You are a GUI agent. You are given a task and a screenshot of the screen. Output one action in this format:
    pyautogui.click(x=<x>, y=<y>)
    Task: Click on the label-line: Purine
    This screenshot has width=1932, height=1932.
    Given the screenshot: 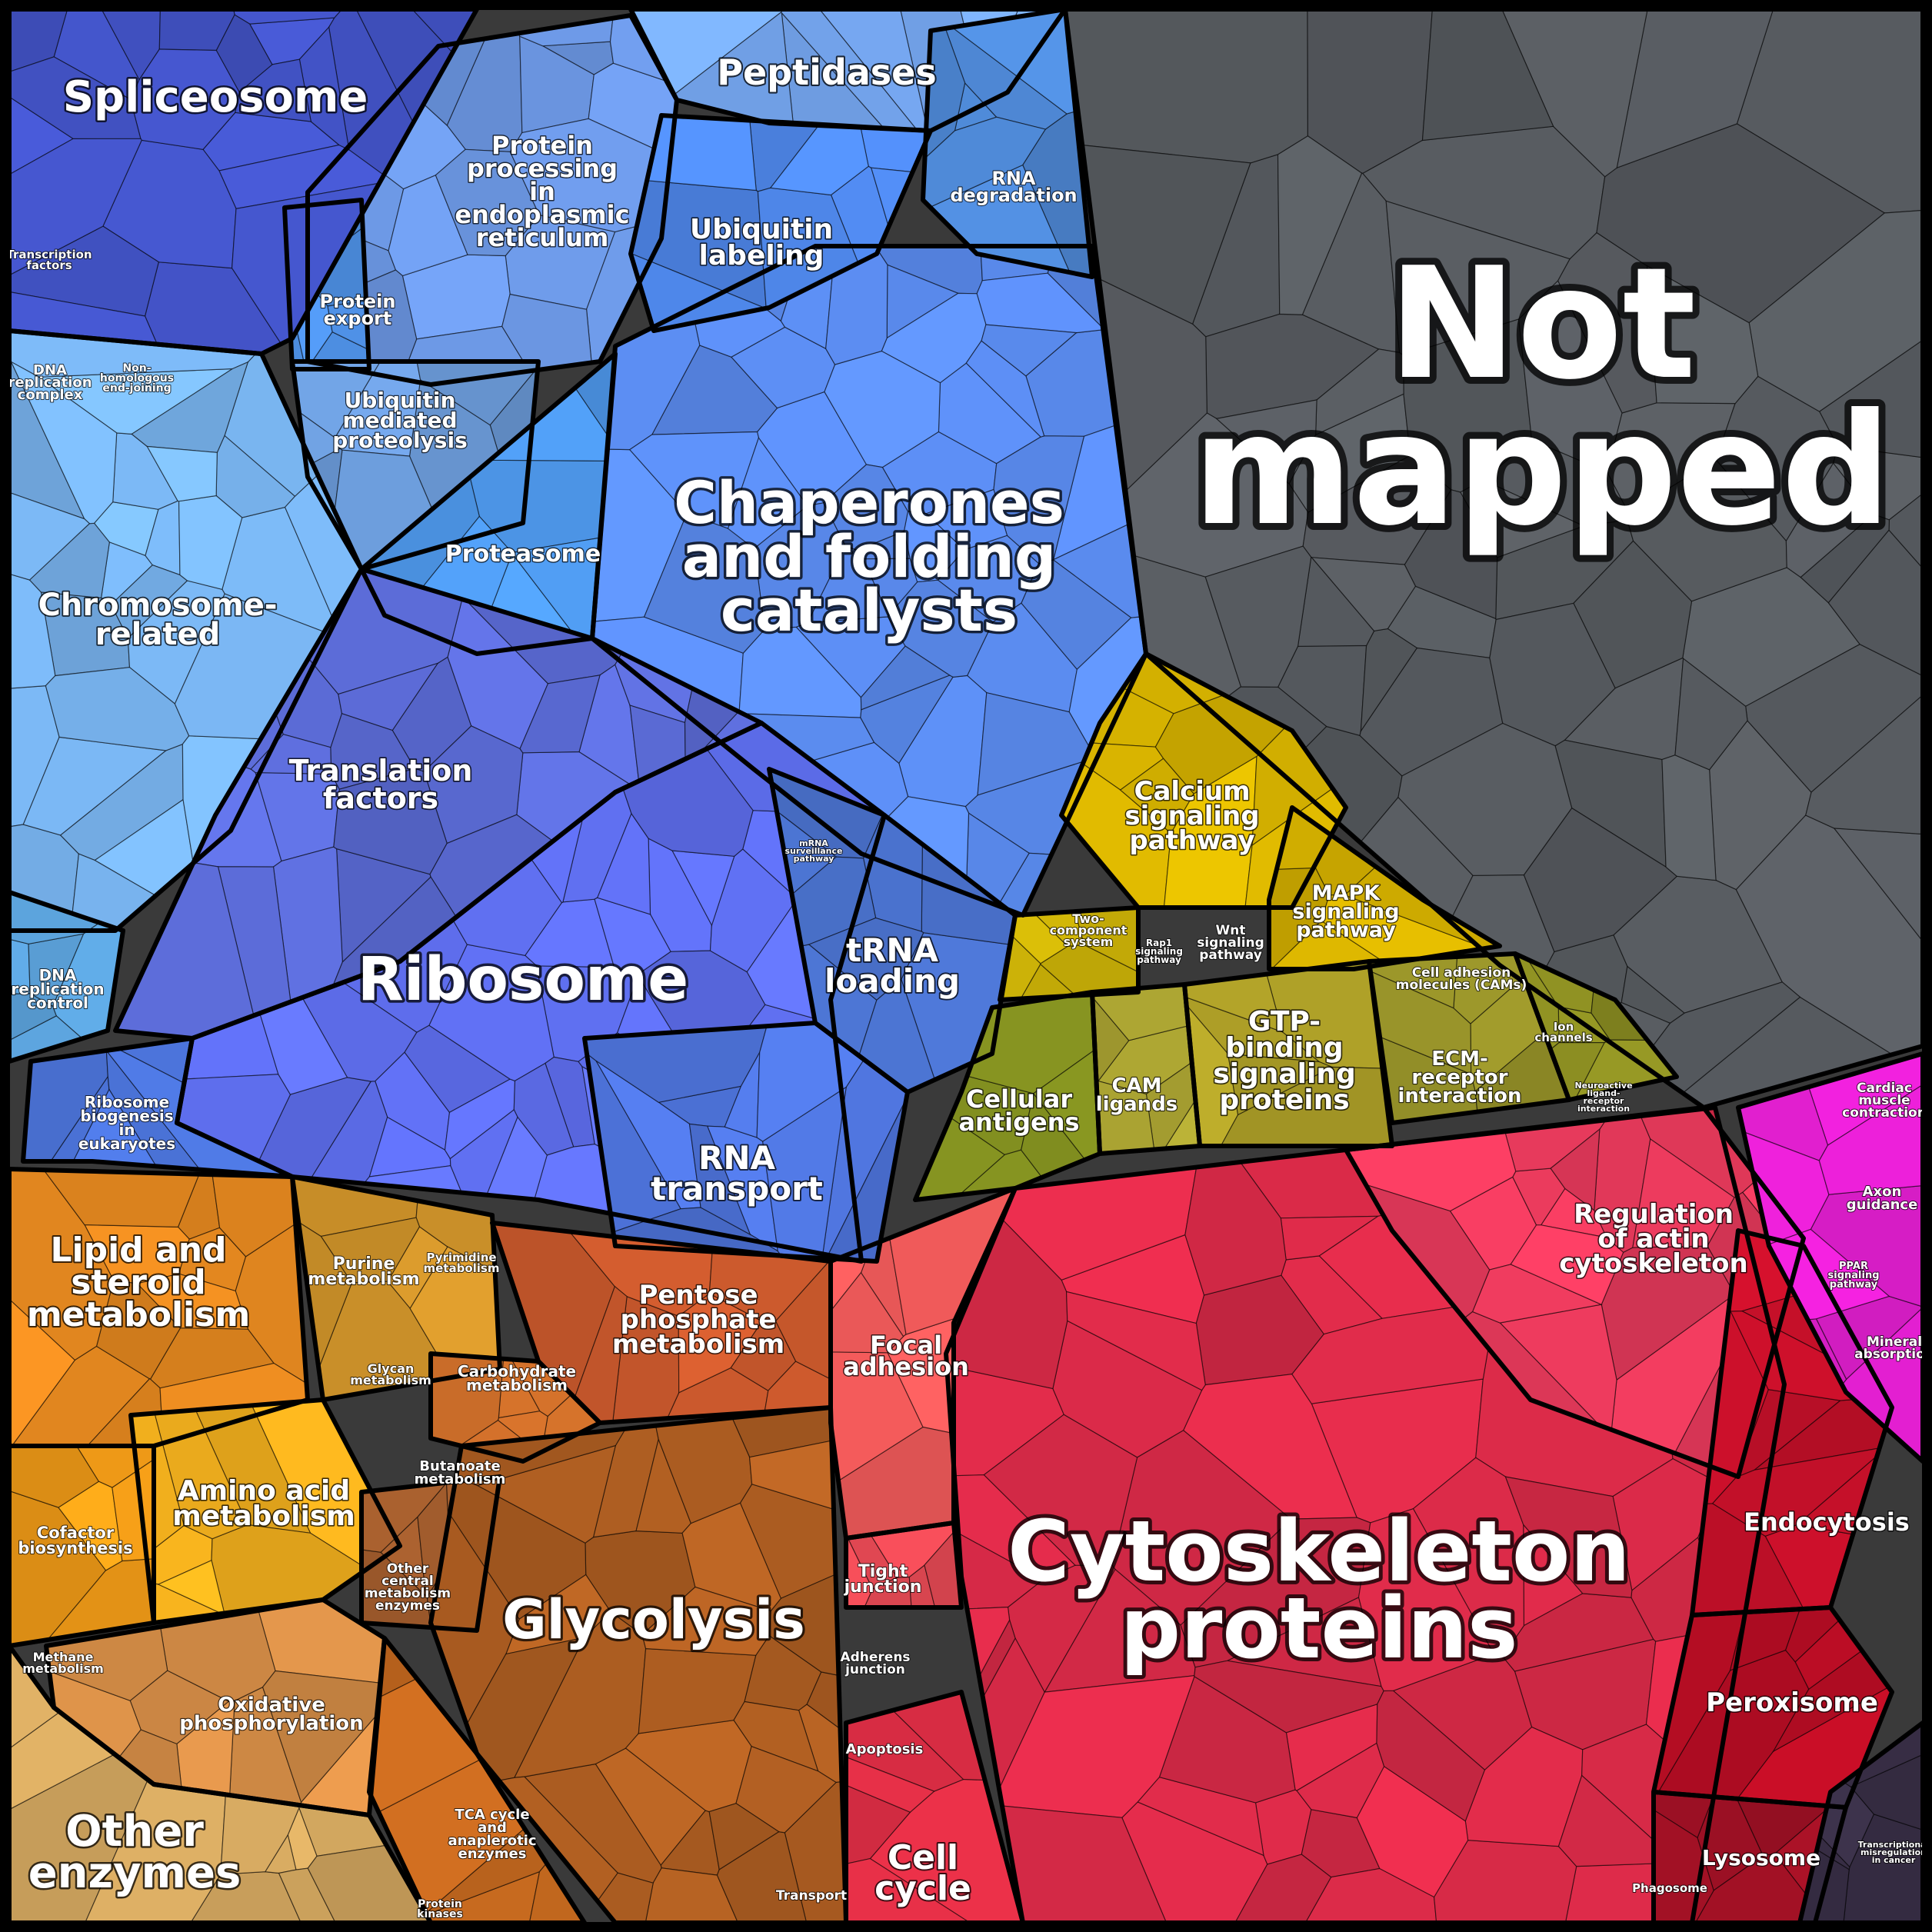 What is the action you would take?
    pyautogui.click(x=364, y=1264)
    